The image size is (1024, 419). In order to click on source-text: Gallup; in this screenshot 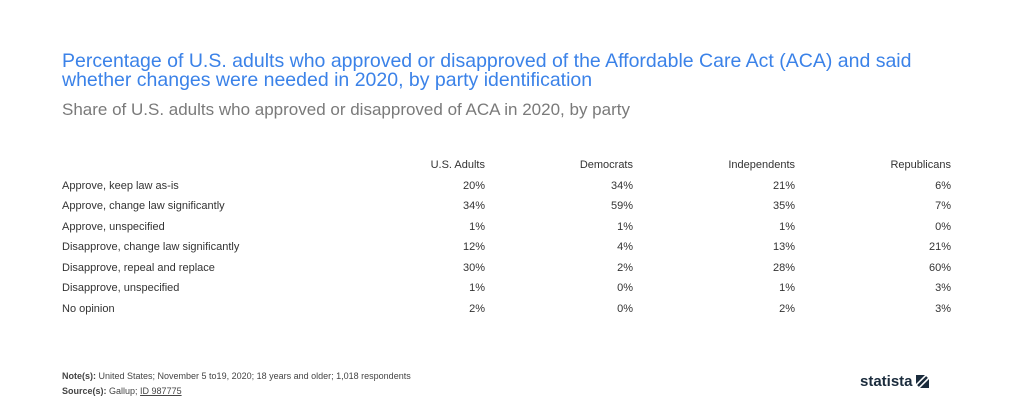, I will do `click(123, 391)`.